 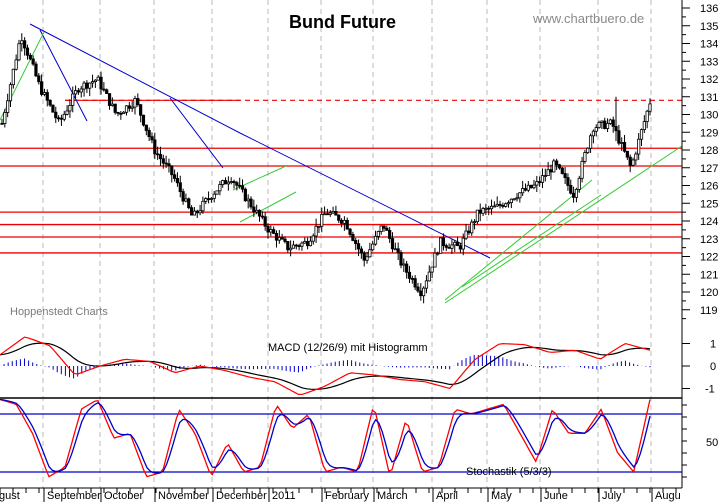 What do you see at coordinates (392, 496) in the screenshot?
I see `x-month-label: March` at bounding box center [392, 496].